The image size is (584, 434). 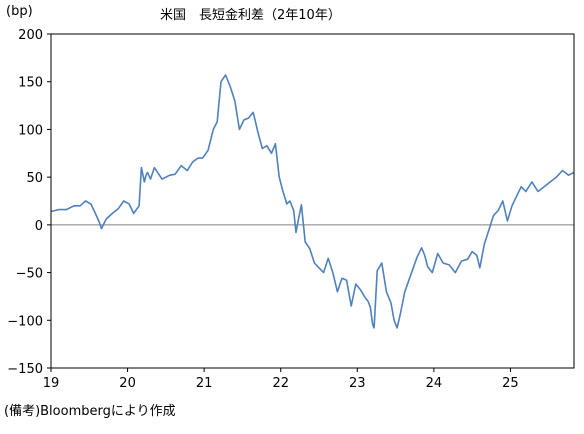 What do you see at coordinates (25, 369) in the screenshot?
I see `y-tick-label: −150` at bounding box center [25, 369].